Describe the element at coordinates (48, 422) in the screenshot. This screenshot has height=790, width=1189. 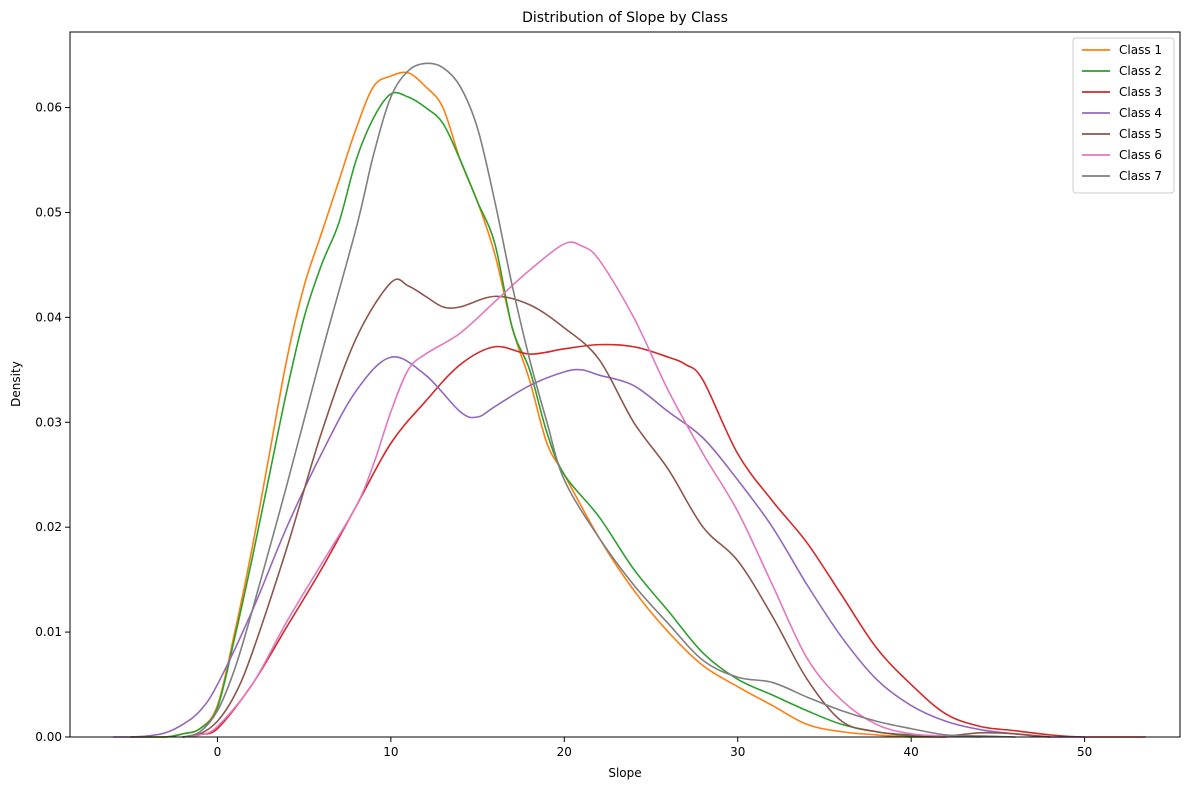
I see `y-tick-label: 0.03` at that location.